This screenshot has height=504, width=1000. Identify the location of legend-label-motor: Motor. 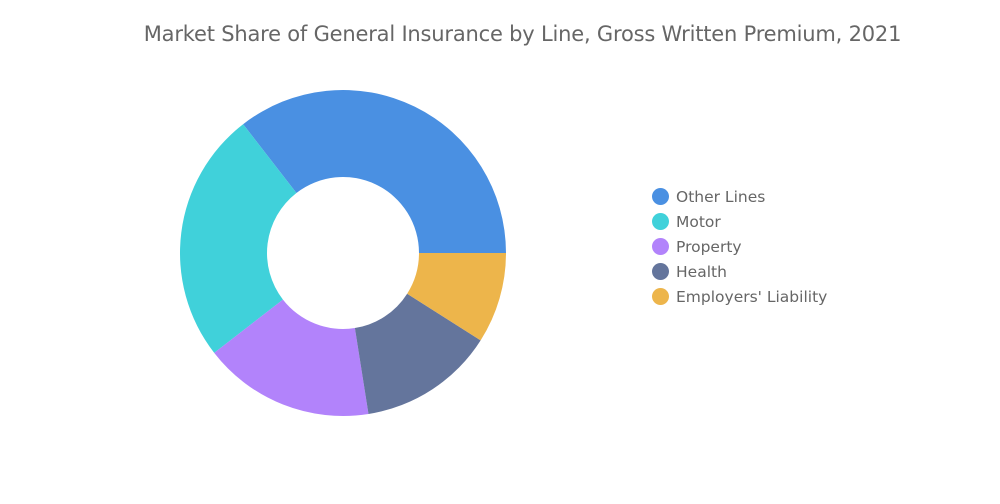
(698, 221).